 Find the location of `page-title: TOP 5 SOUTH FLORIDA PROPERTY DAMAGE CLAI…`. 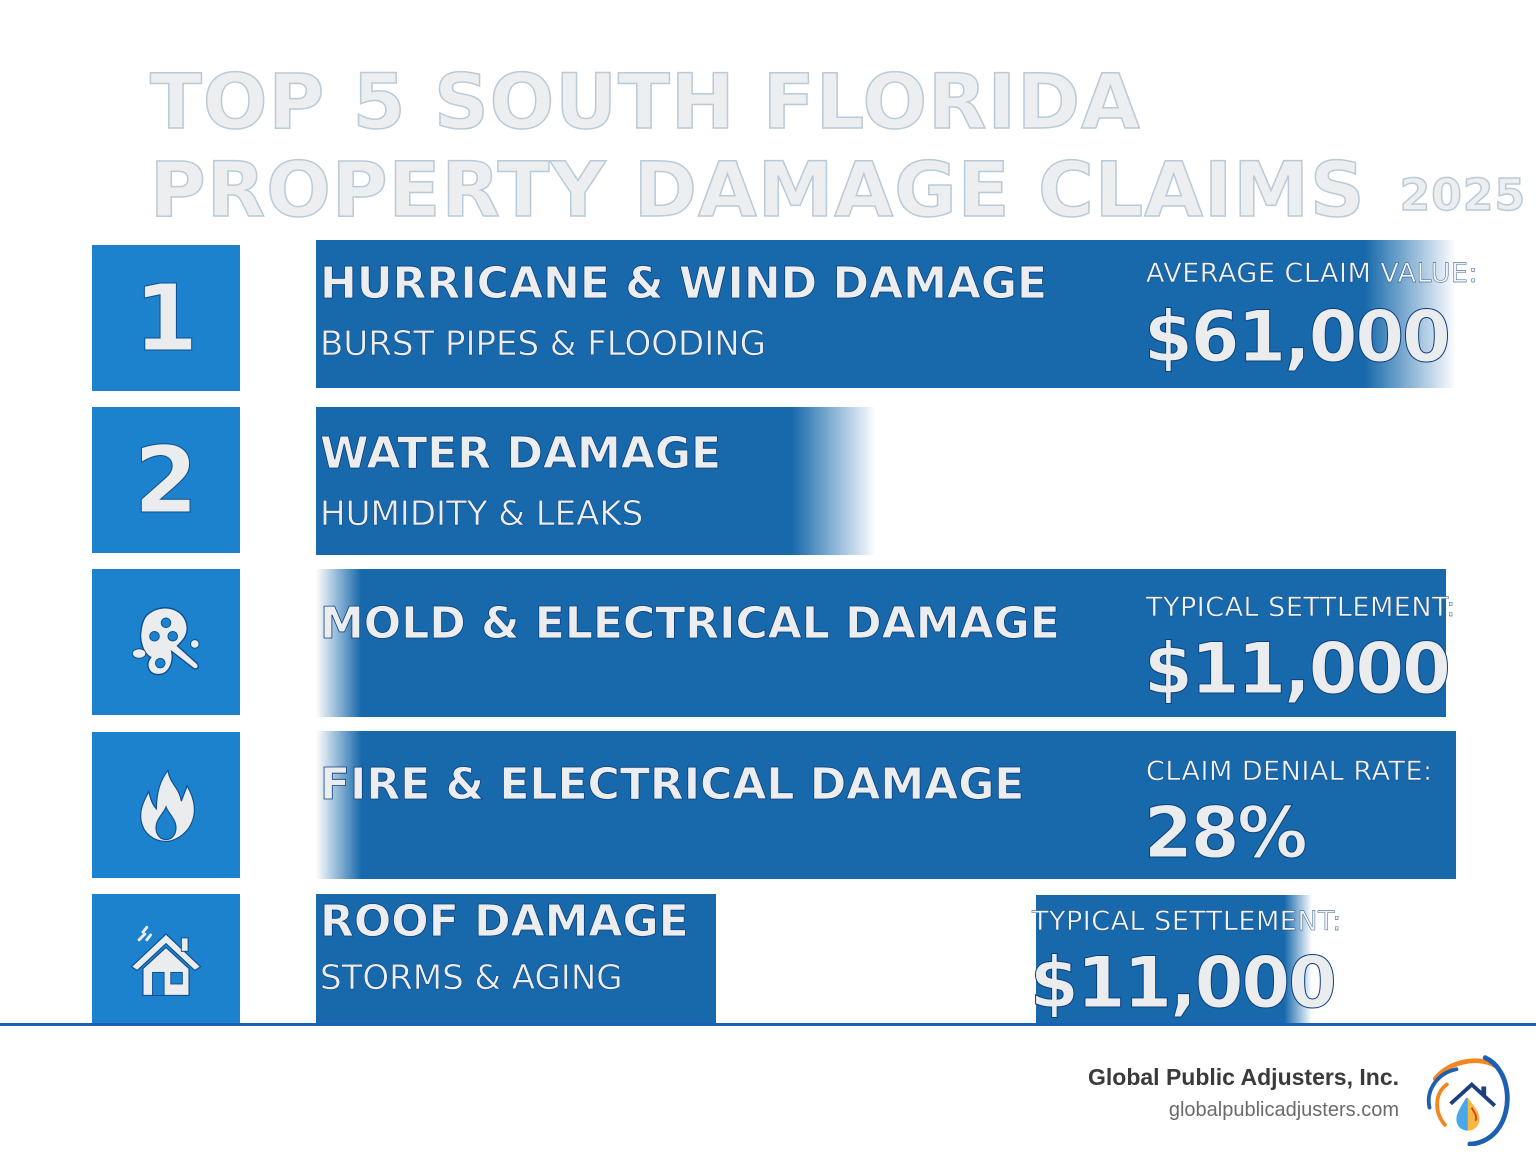

page-title: TOP 5 SOUTH FLORIDA PROPERTY DAMAGE CLAI… is located at coordinates (838, 148).